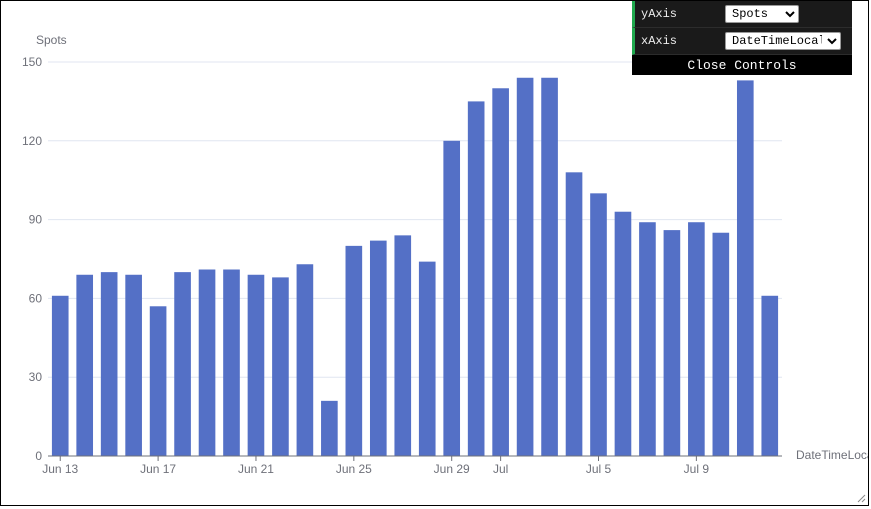 The height and width of the screenshot is (509, 871). What do you see at coordinates (861, 498) in the screenshot?
I see `resize-grip-icon` at bounding box center [861, 498].